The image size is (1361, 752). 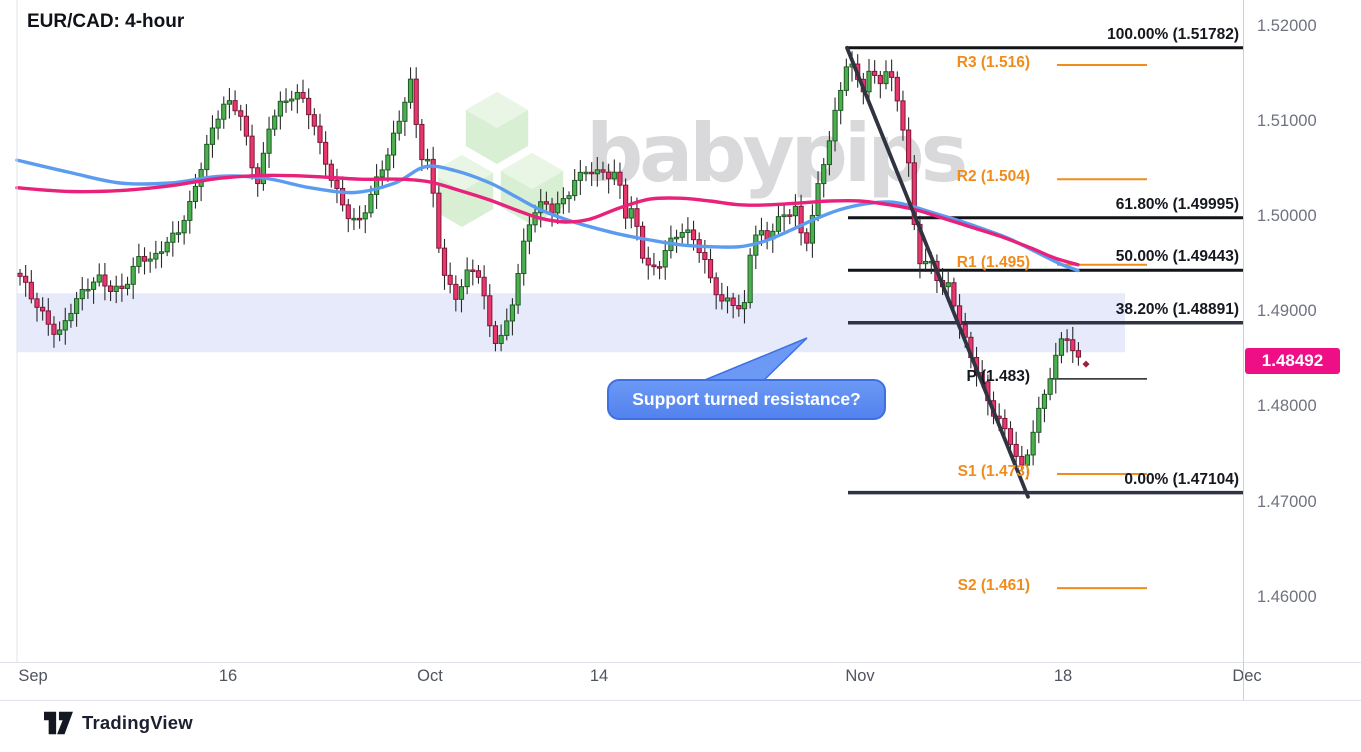 I want to click on tradingview-logo: TradingView, so click(x=117, y=723).